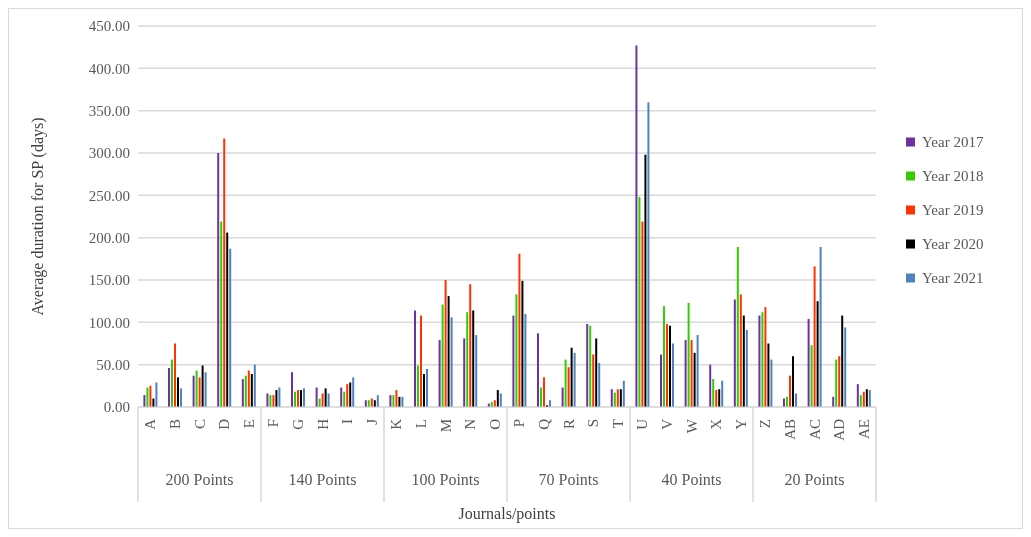  Describe the element at coordinates (199, 479) in the screenshot. I see `text: 200 Points` at that location.